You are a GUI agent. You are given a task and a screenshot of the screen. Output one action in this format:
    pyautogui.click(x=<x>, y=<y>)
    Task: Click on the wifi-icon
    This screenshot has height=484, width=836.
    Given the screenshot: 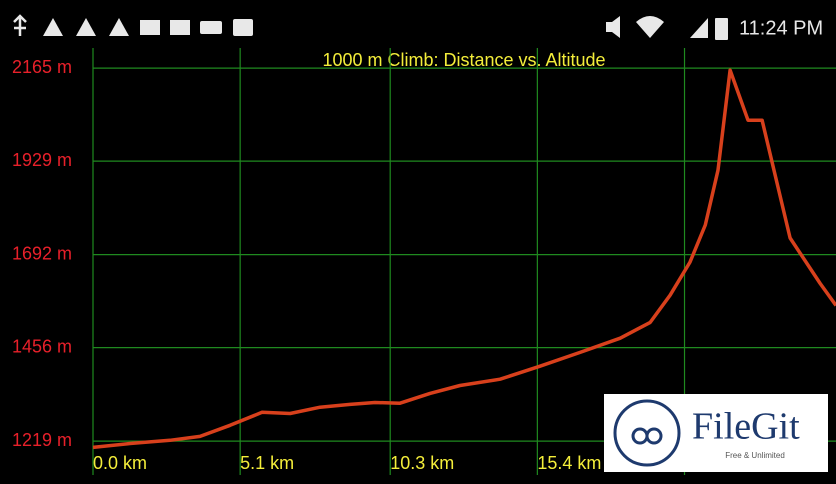 What is the action you would take?
    pyautogui.click(x=650, y=27)
    